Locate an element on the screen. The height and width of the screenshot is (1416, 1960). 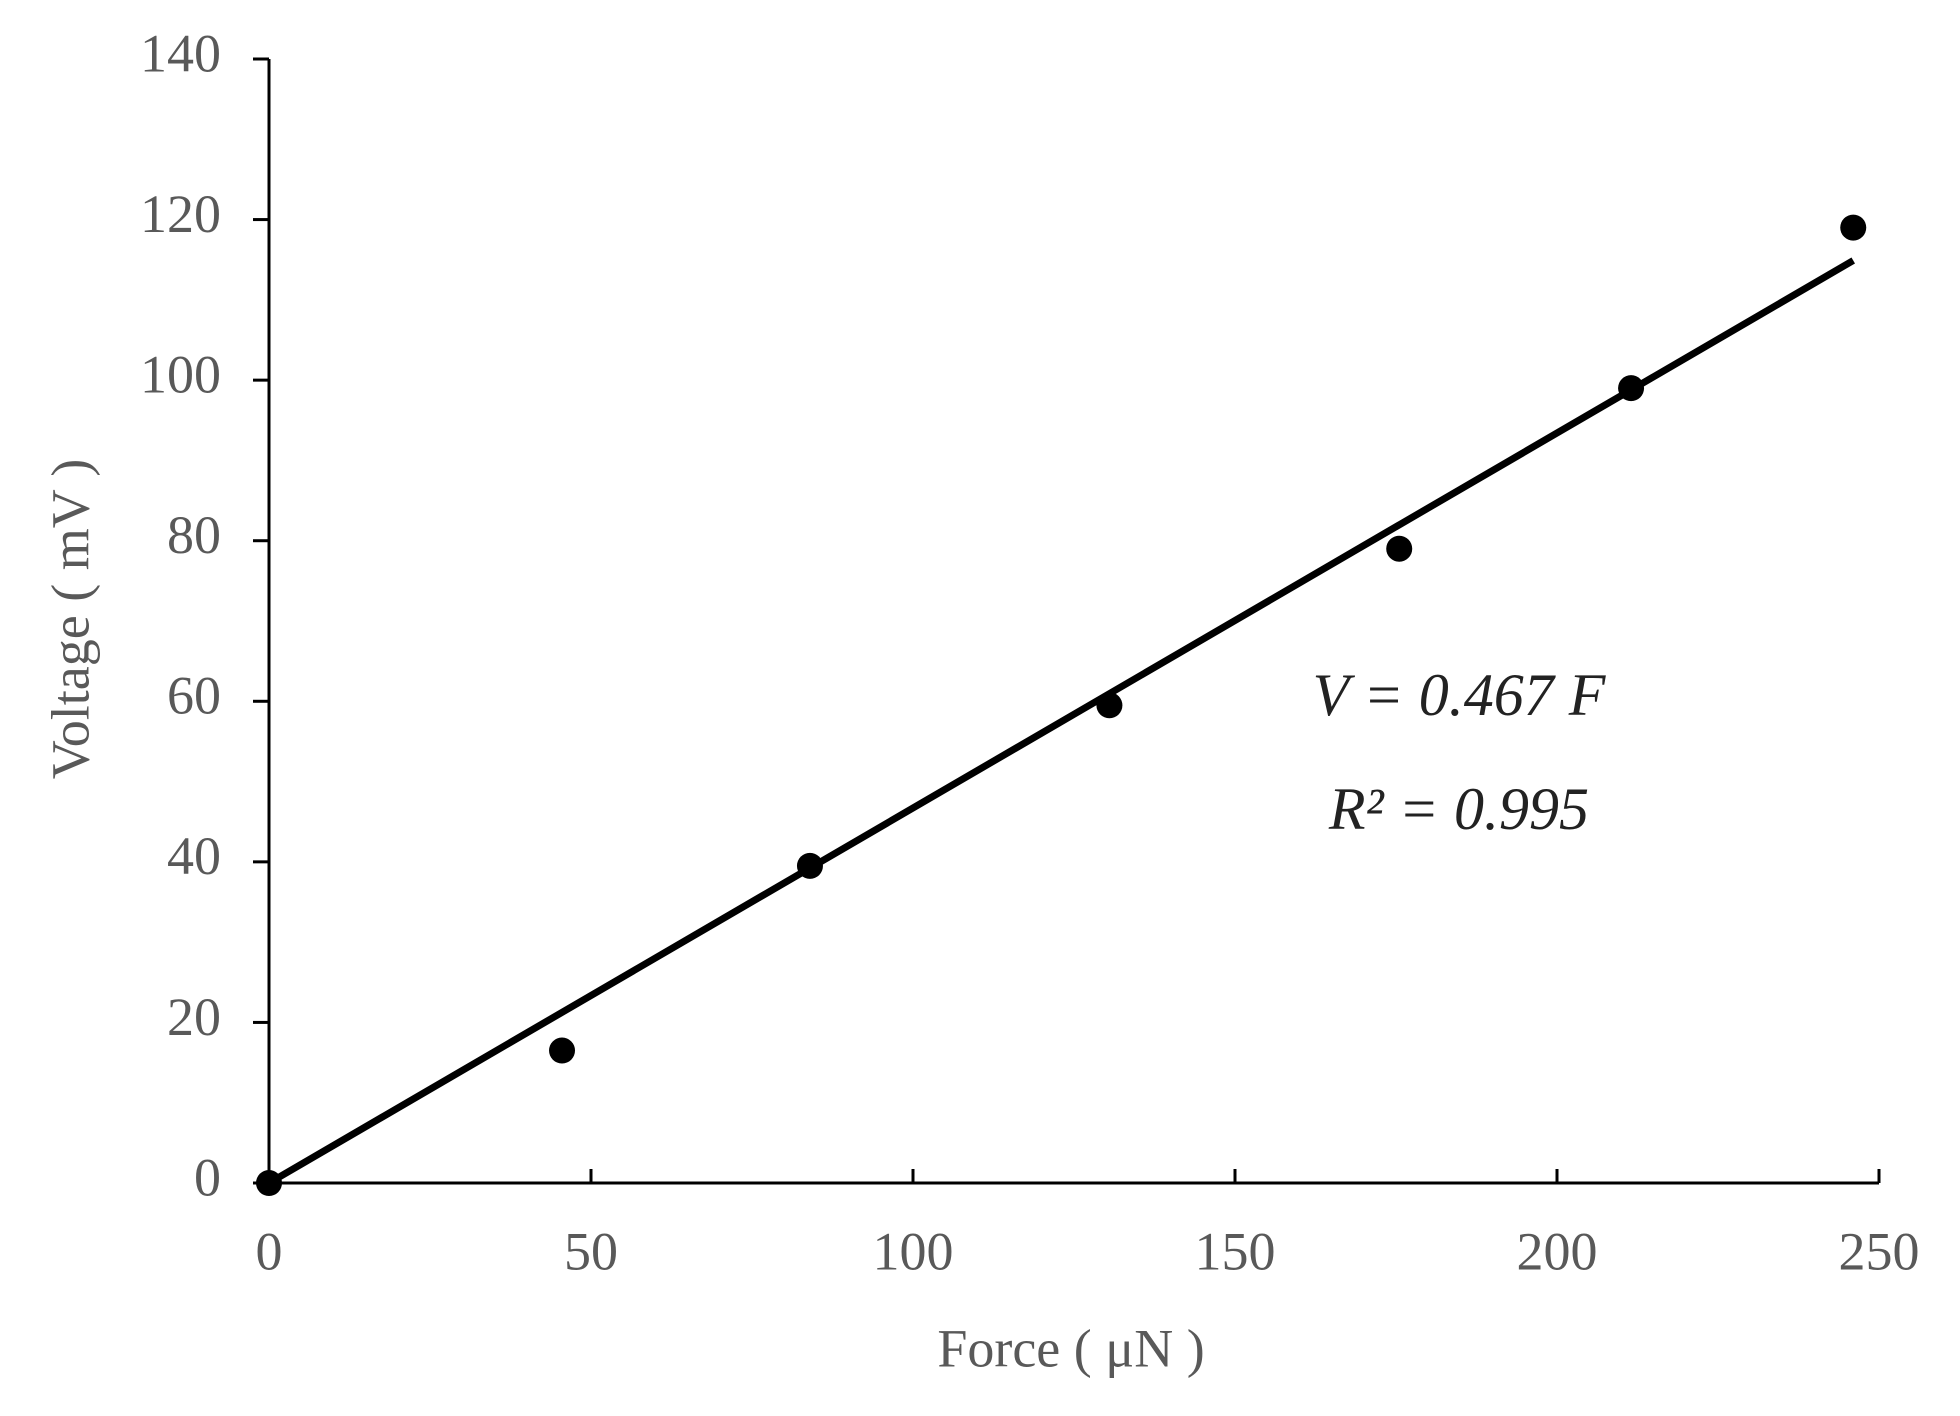
y-axis-label: Voltage ( mV ) is located at coordinates (70, 619).